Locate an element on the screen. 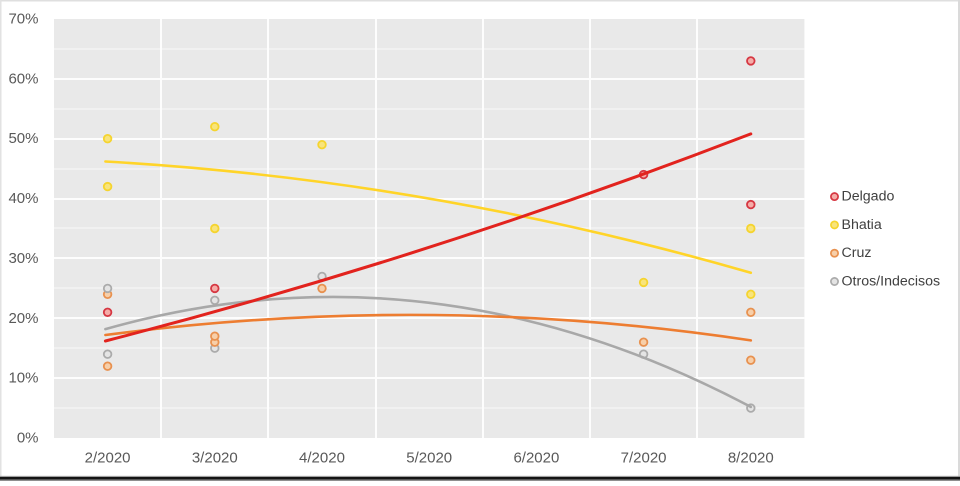 The width and height of the screenshot is (960, 486). svg-text: 10% is located at coordinates (23, 378).